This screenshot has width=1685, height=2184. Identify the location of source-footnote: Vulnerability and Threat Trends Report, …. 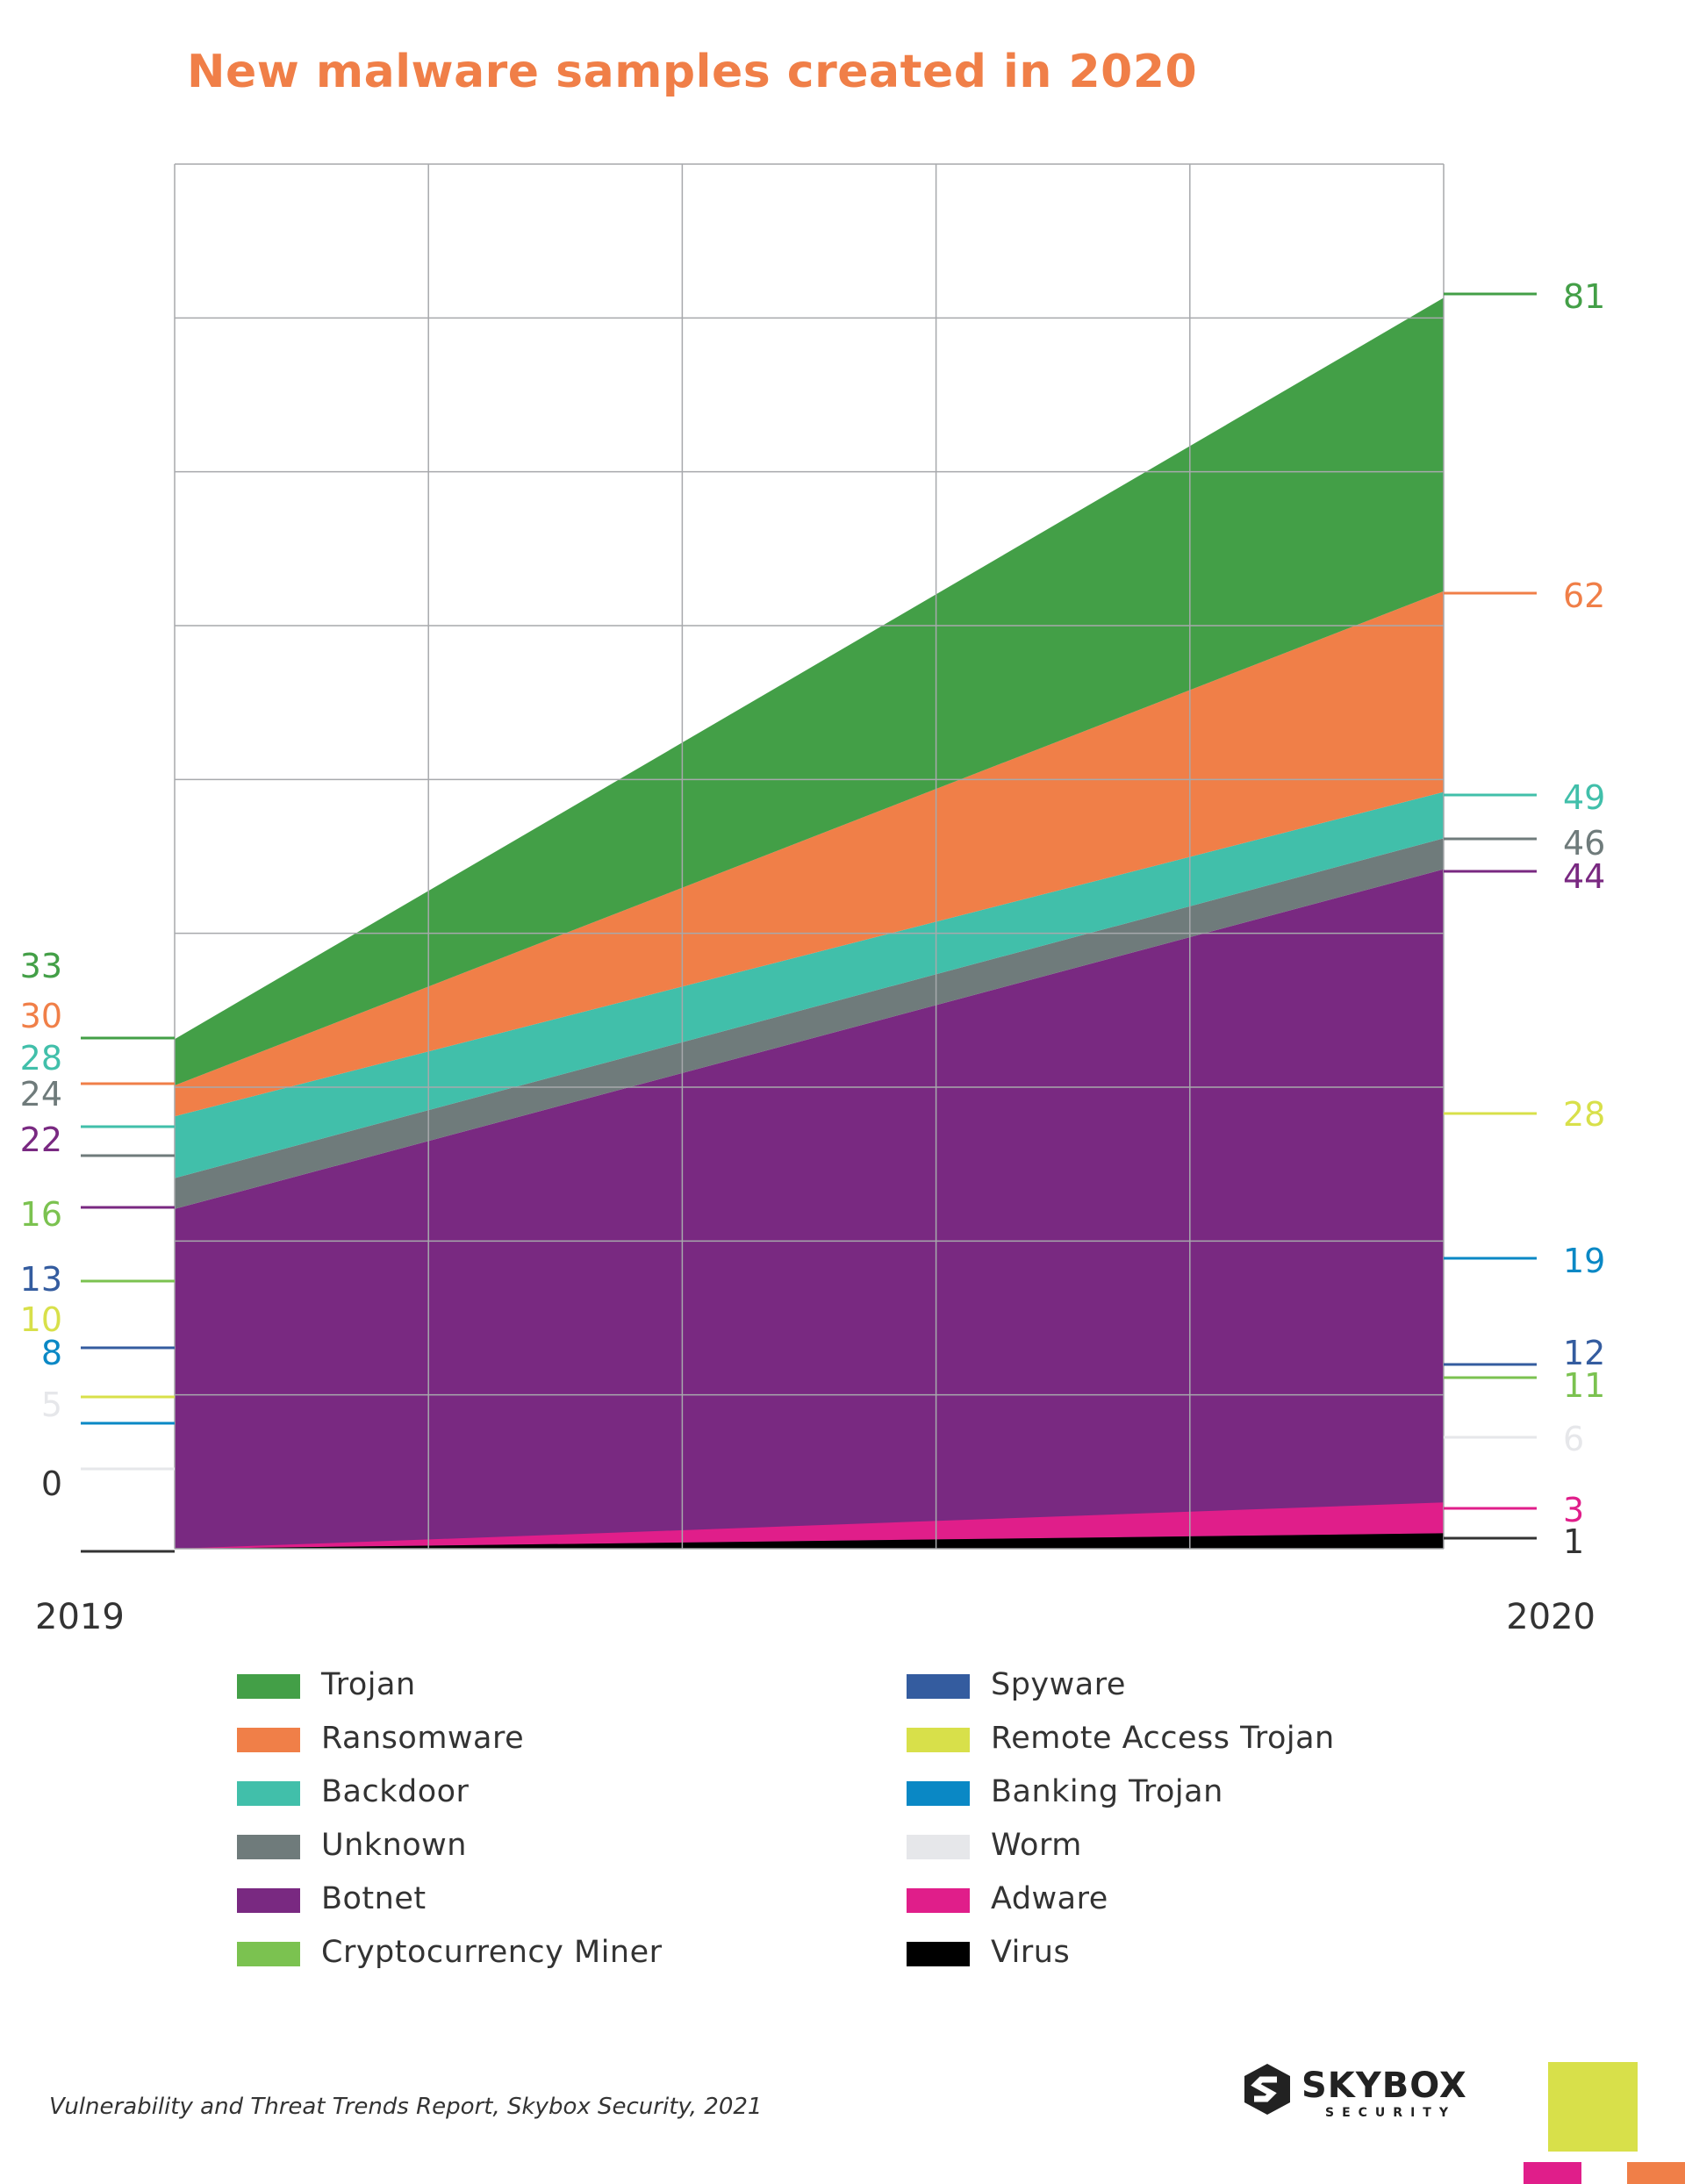
(406, 2107).